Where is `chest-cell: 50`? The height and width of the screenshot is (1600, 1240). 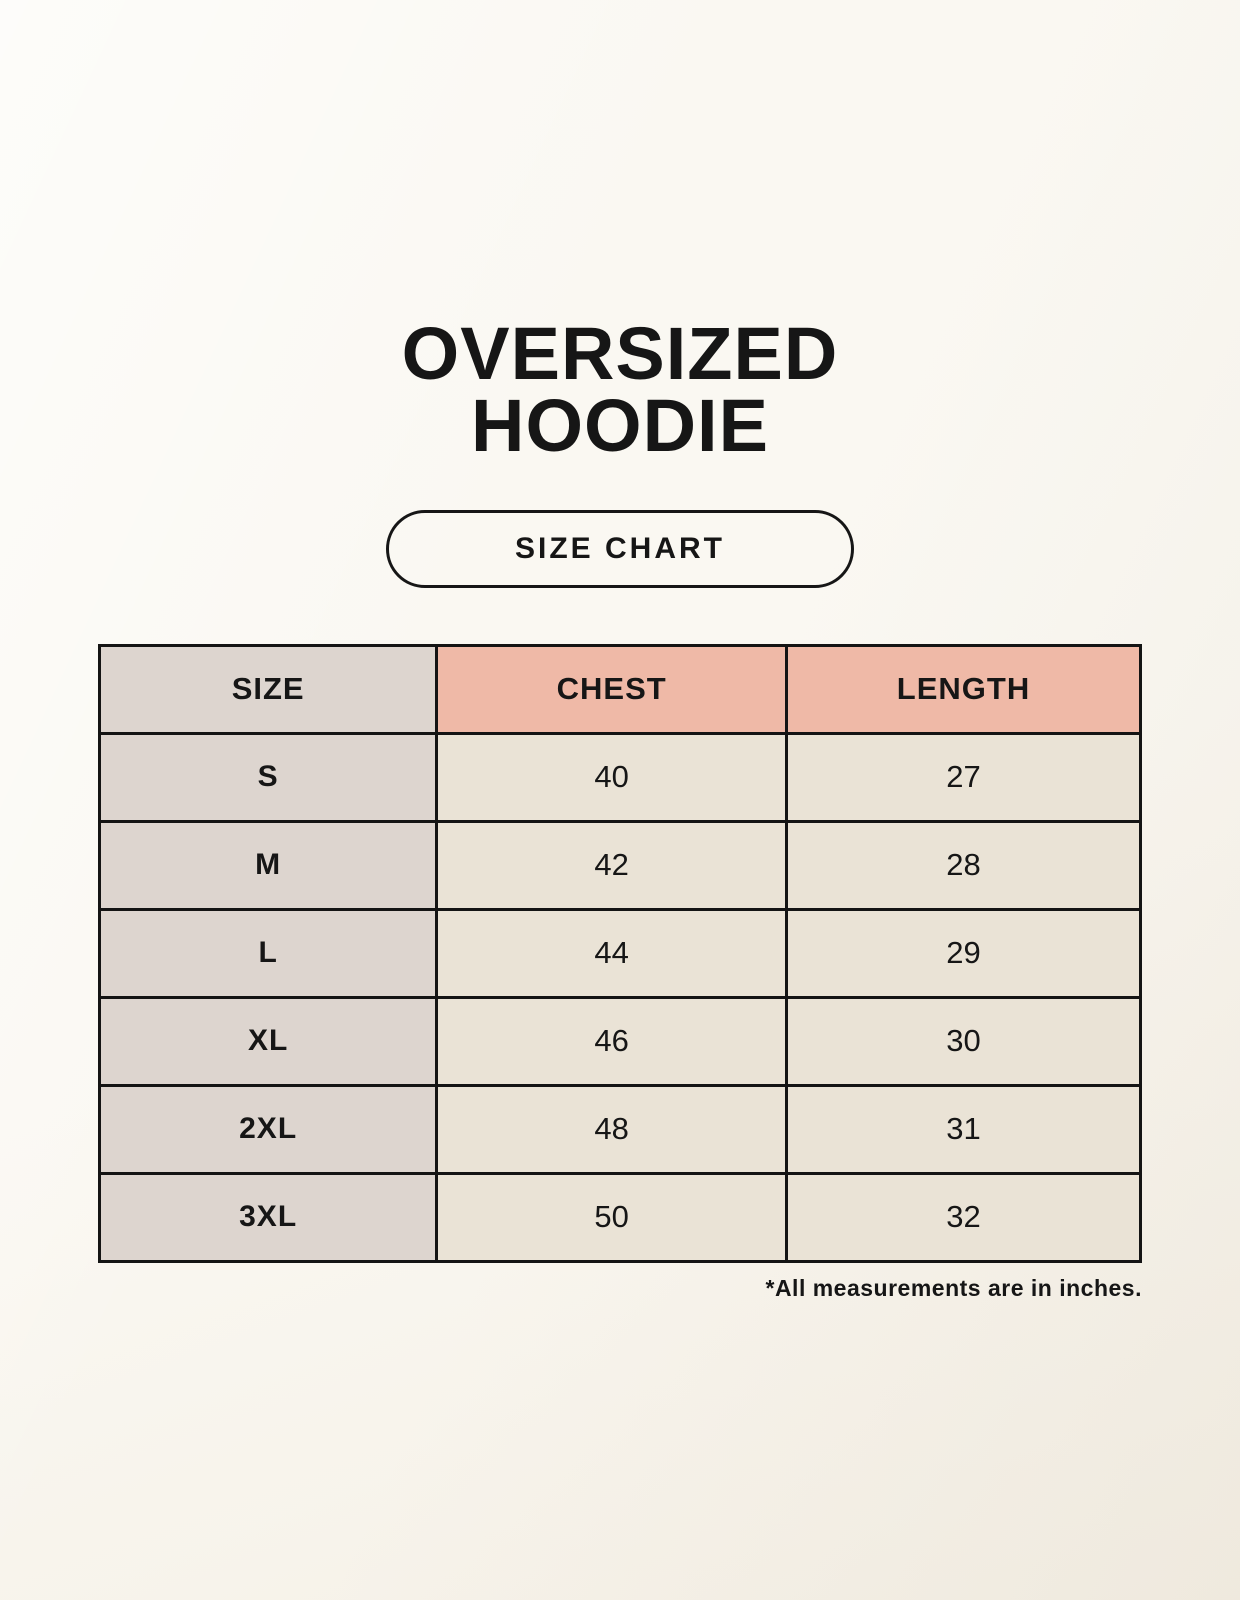 chest-cell: 50 is located at coordinates (612, 1217).